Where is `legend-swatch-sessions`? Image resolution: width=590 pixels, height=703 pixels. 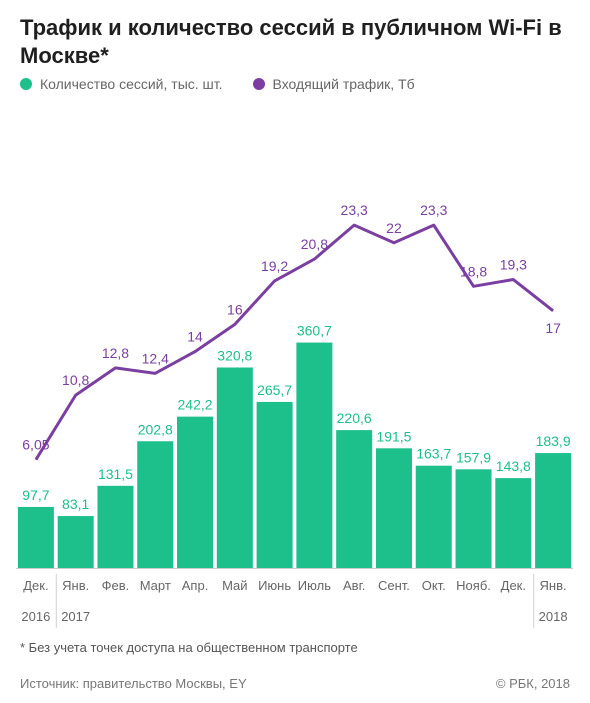 legend-swatch-sessions is located at coordinates (26, 84).